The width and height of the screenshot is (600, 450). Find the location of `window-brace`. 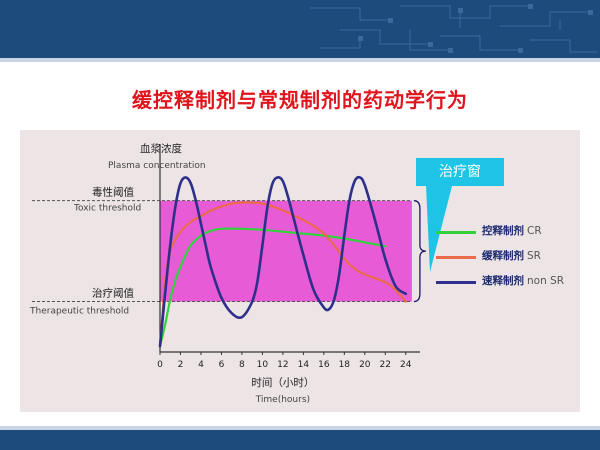

window-brace is located at coordinates (419, 251).